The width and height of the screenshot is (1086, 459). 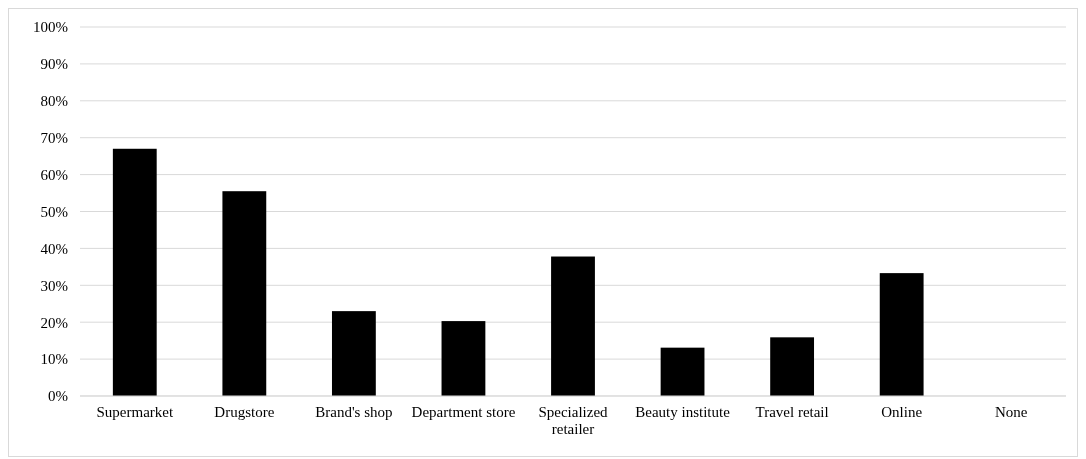 I want to click on y-tick-label: 50%, so click(x=54, y=211).